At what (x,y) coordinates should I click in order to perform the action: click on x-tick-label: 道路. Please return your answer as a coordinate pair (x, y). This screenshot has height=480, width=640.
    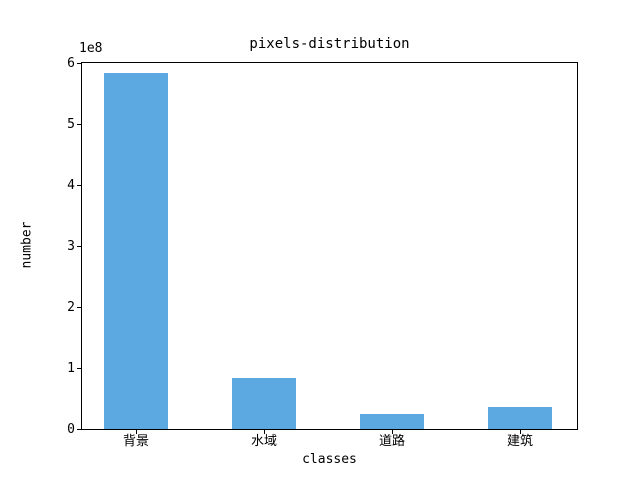
    Looking at the image, I should click on (391, 441).